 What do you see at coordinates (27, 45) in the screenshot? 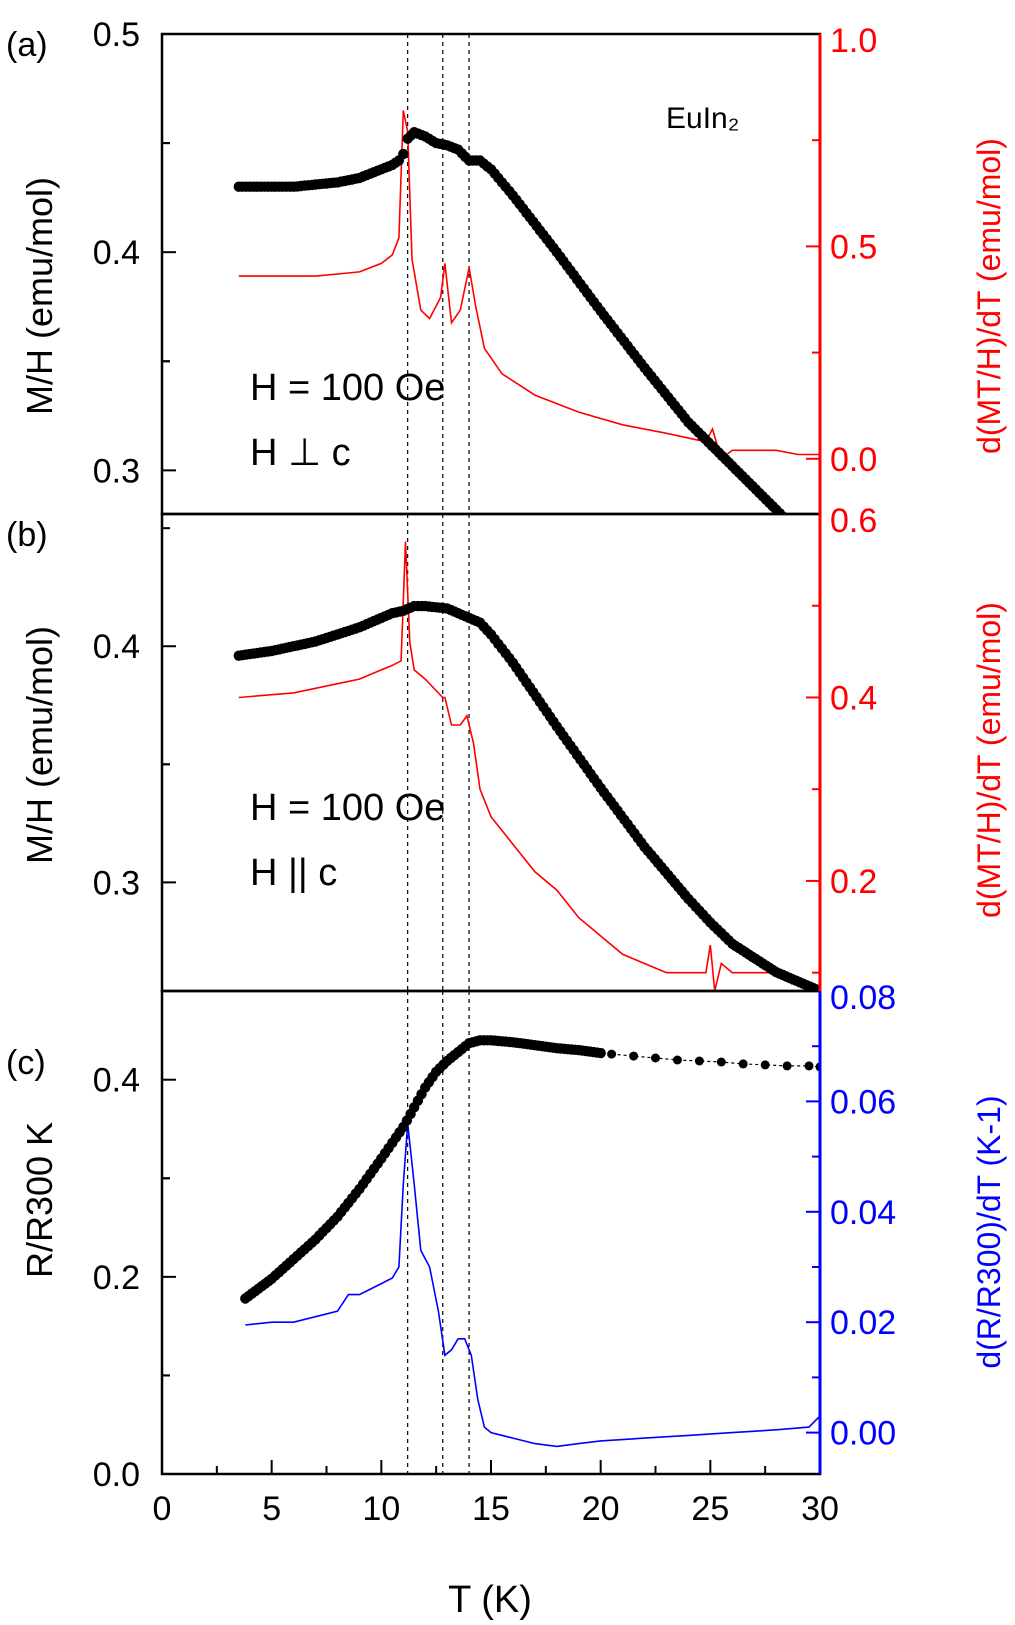
I see `panel-a-label: (a)` at bounding box center [27, 45].